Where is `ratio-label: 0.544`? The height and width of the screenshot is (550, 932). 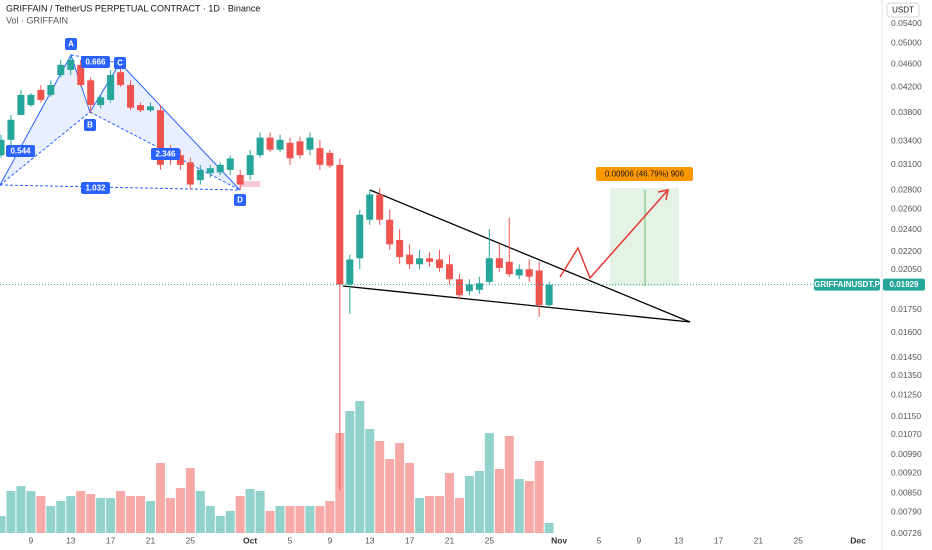 ratio-label: 0.544 is located at coordinates (20, 151).